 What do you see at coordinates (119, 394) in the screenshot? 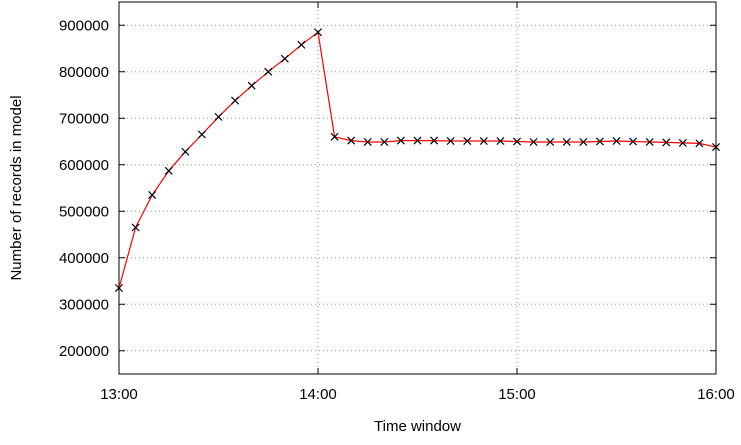
I see `x-tick-label: 13:00` at bounding box center [119, 394].